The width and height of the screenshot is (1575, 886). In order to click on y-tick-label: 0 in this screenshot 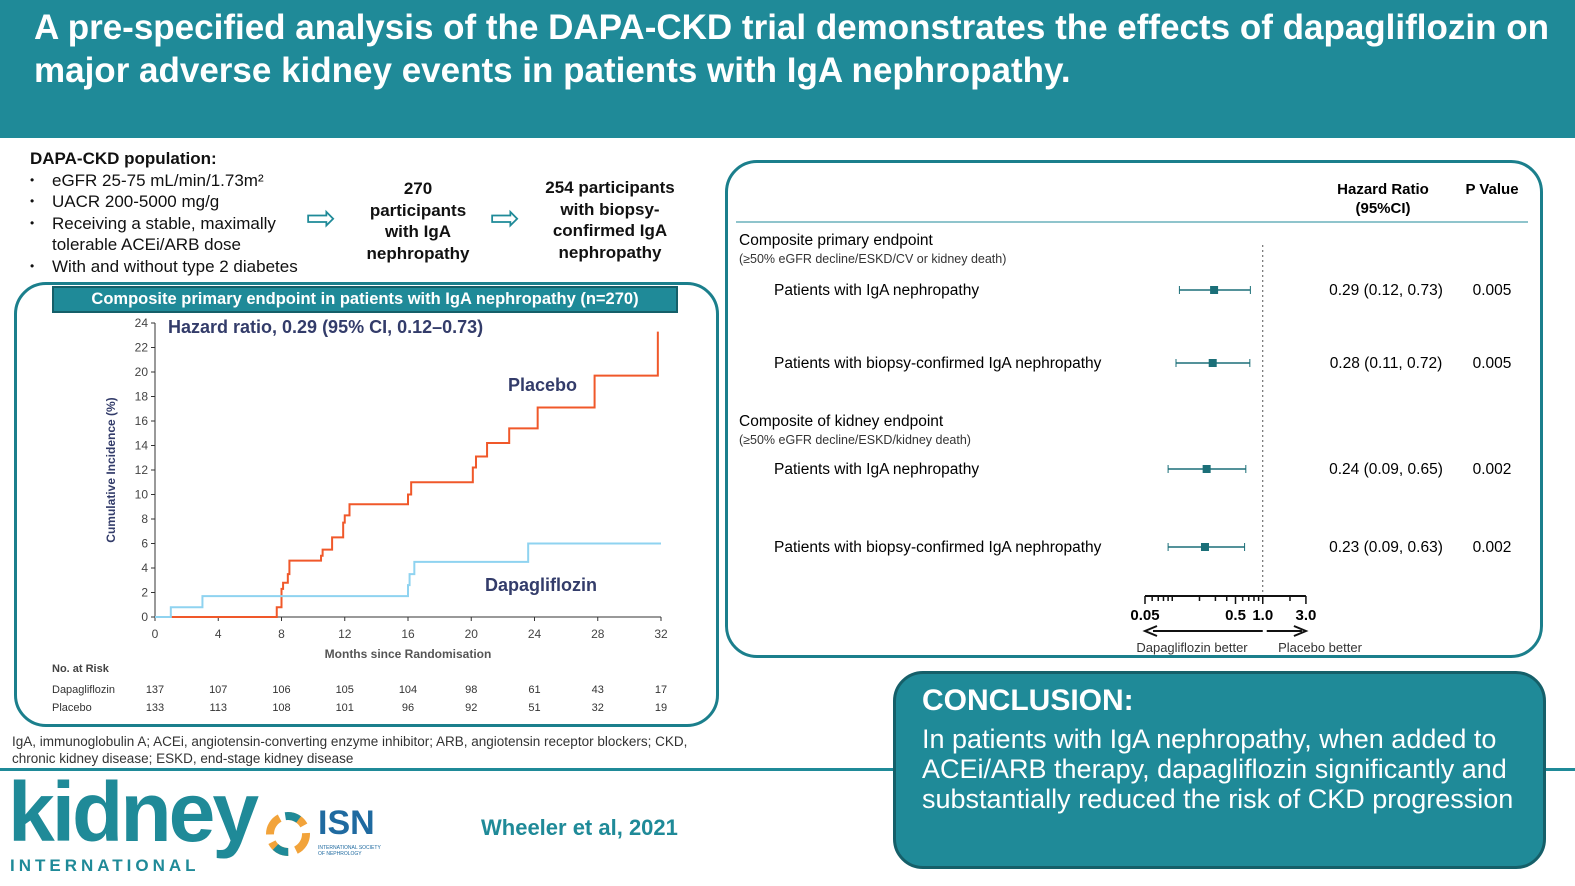, I will do `click(144, 617)`.